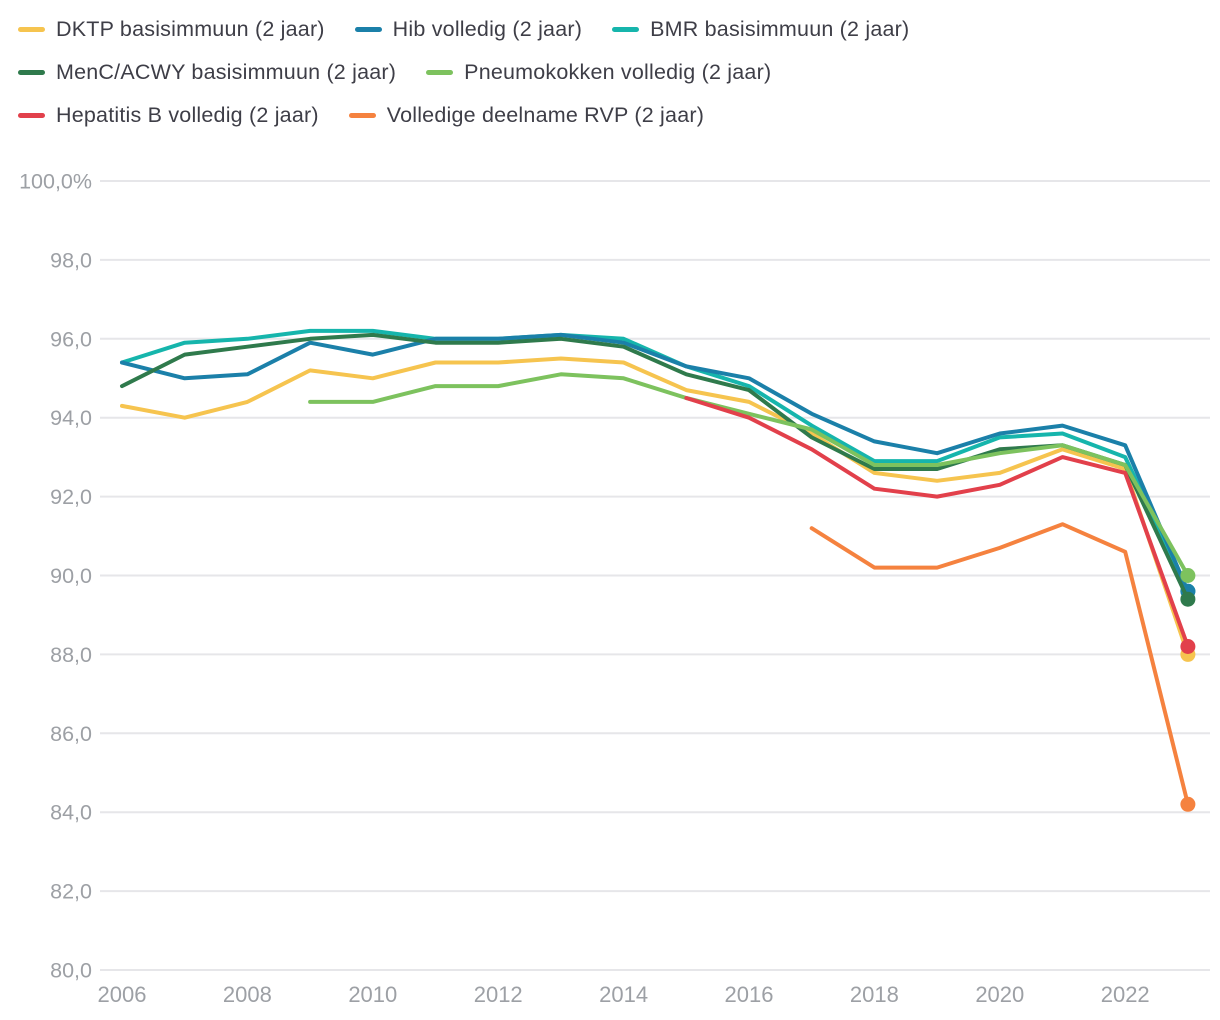 The width and height of the screenshot is (1220, 1020). Describe the element at coordinates (487, 29) in the screenshot. I see `legend-label: Hib volledig (2 jaar)` at that location.